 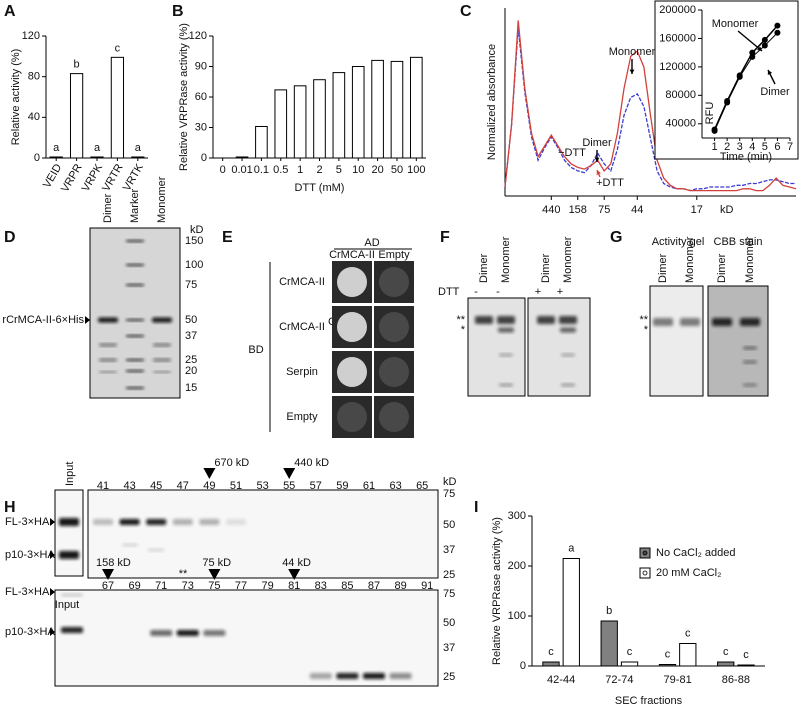 I want to click on row-label: FL-3×HA, so click(x=27, y=522).